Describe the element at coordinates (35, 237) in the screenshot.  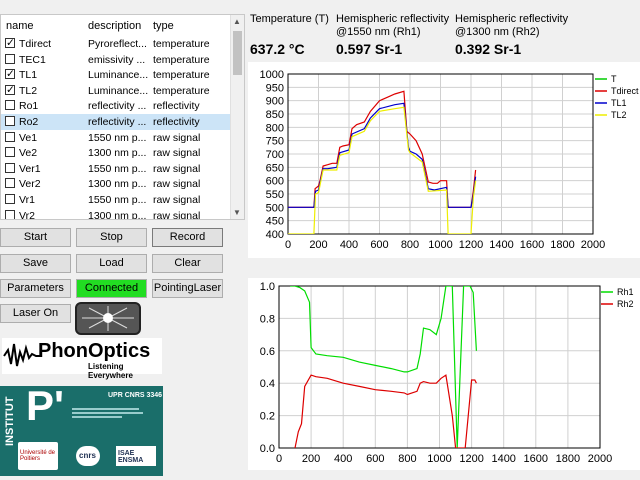
I see `start-button: Start` at that location.